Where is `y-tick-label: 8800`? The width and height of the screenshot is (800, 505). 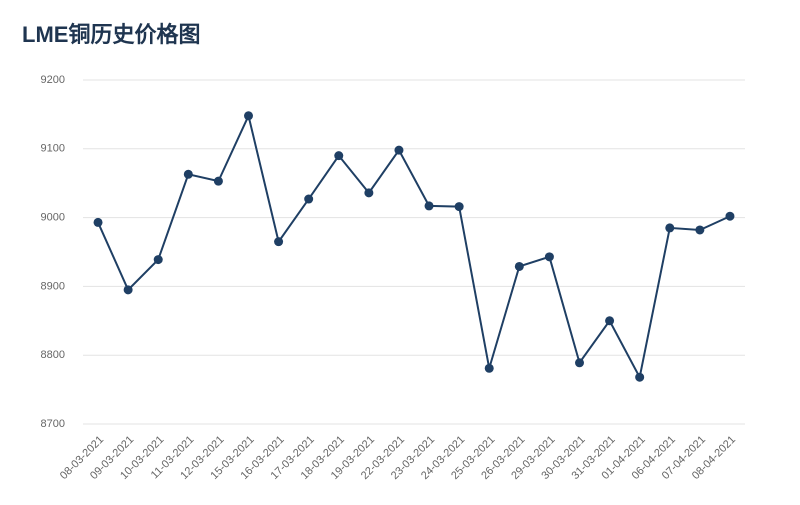
y-tick-label: 8800 is located at coordinates (53, 355).